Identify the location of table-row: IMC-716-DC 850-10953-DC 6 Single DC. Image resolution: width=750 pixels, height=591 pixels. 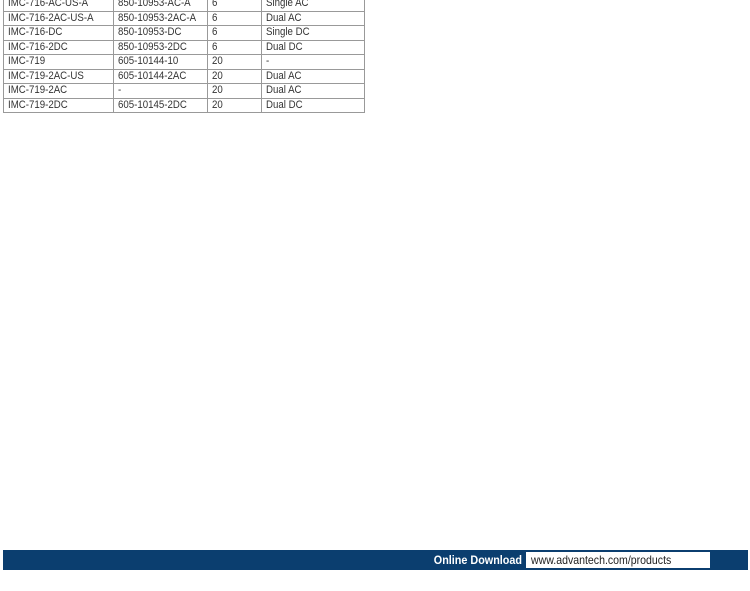
(184, 33).